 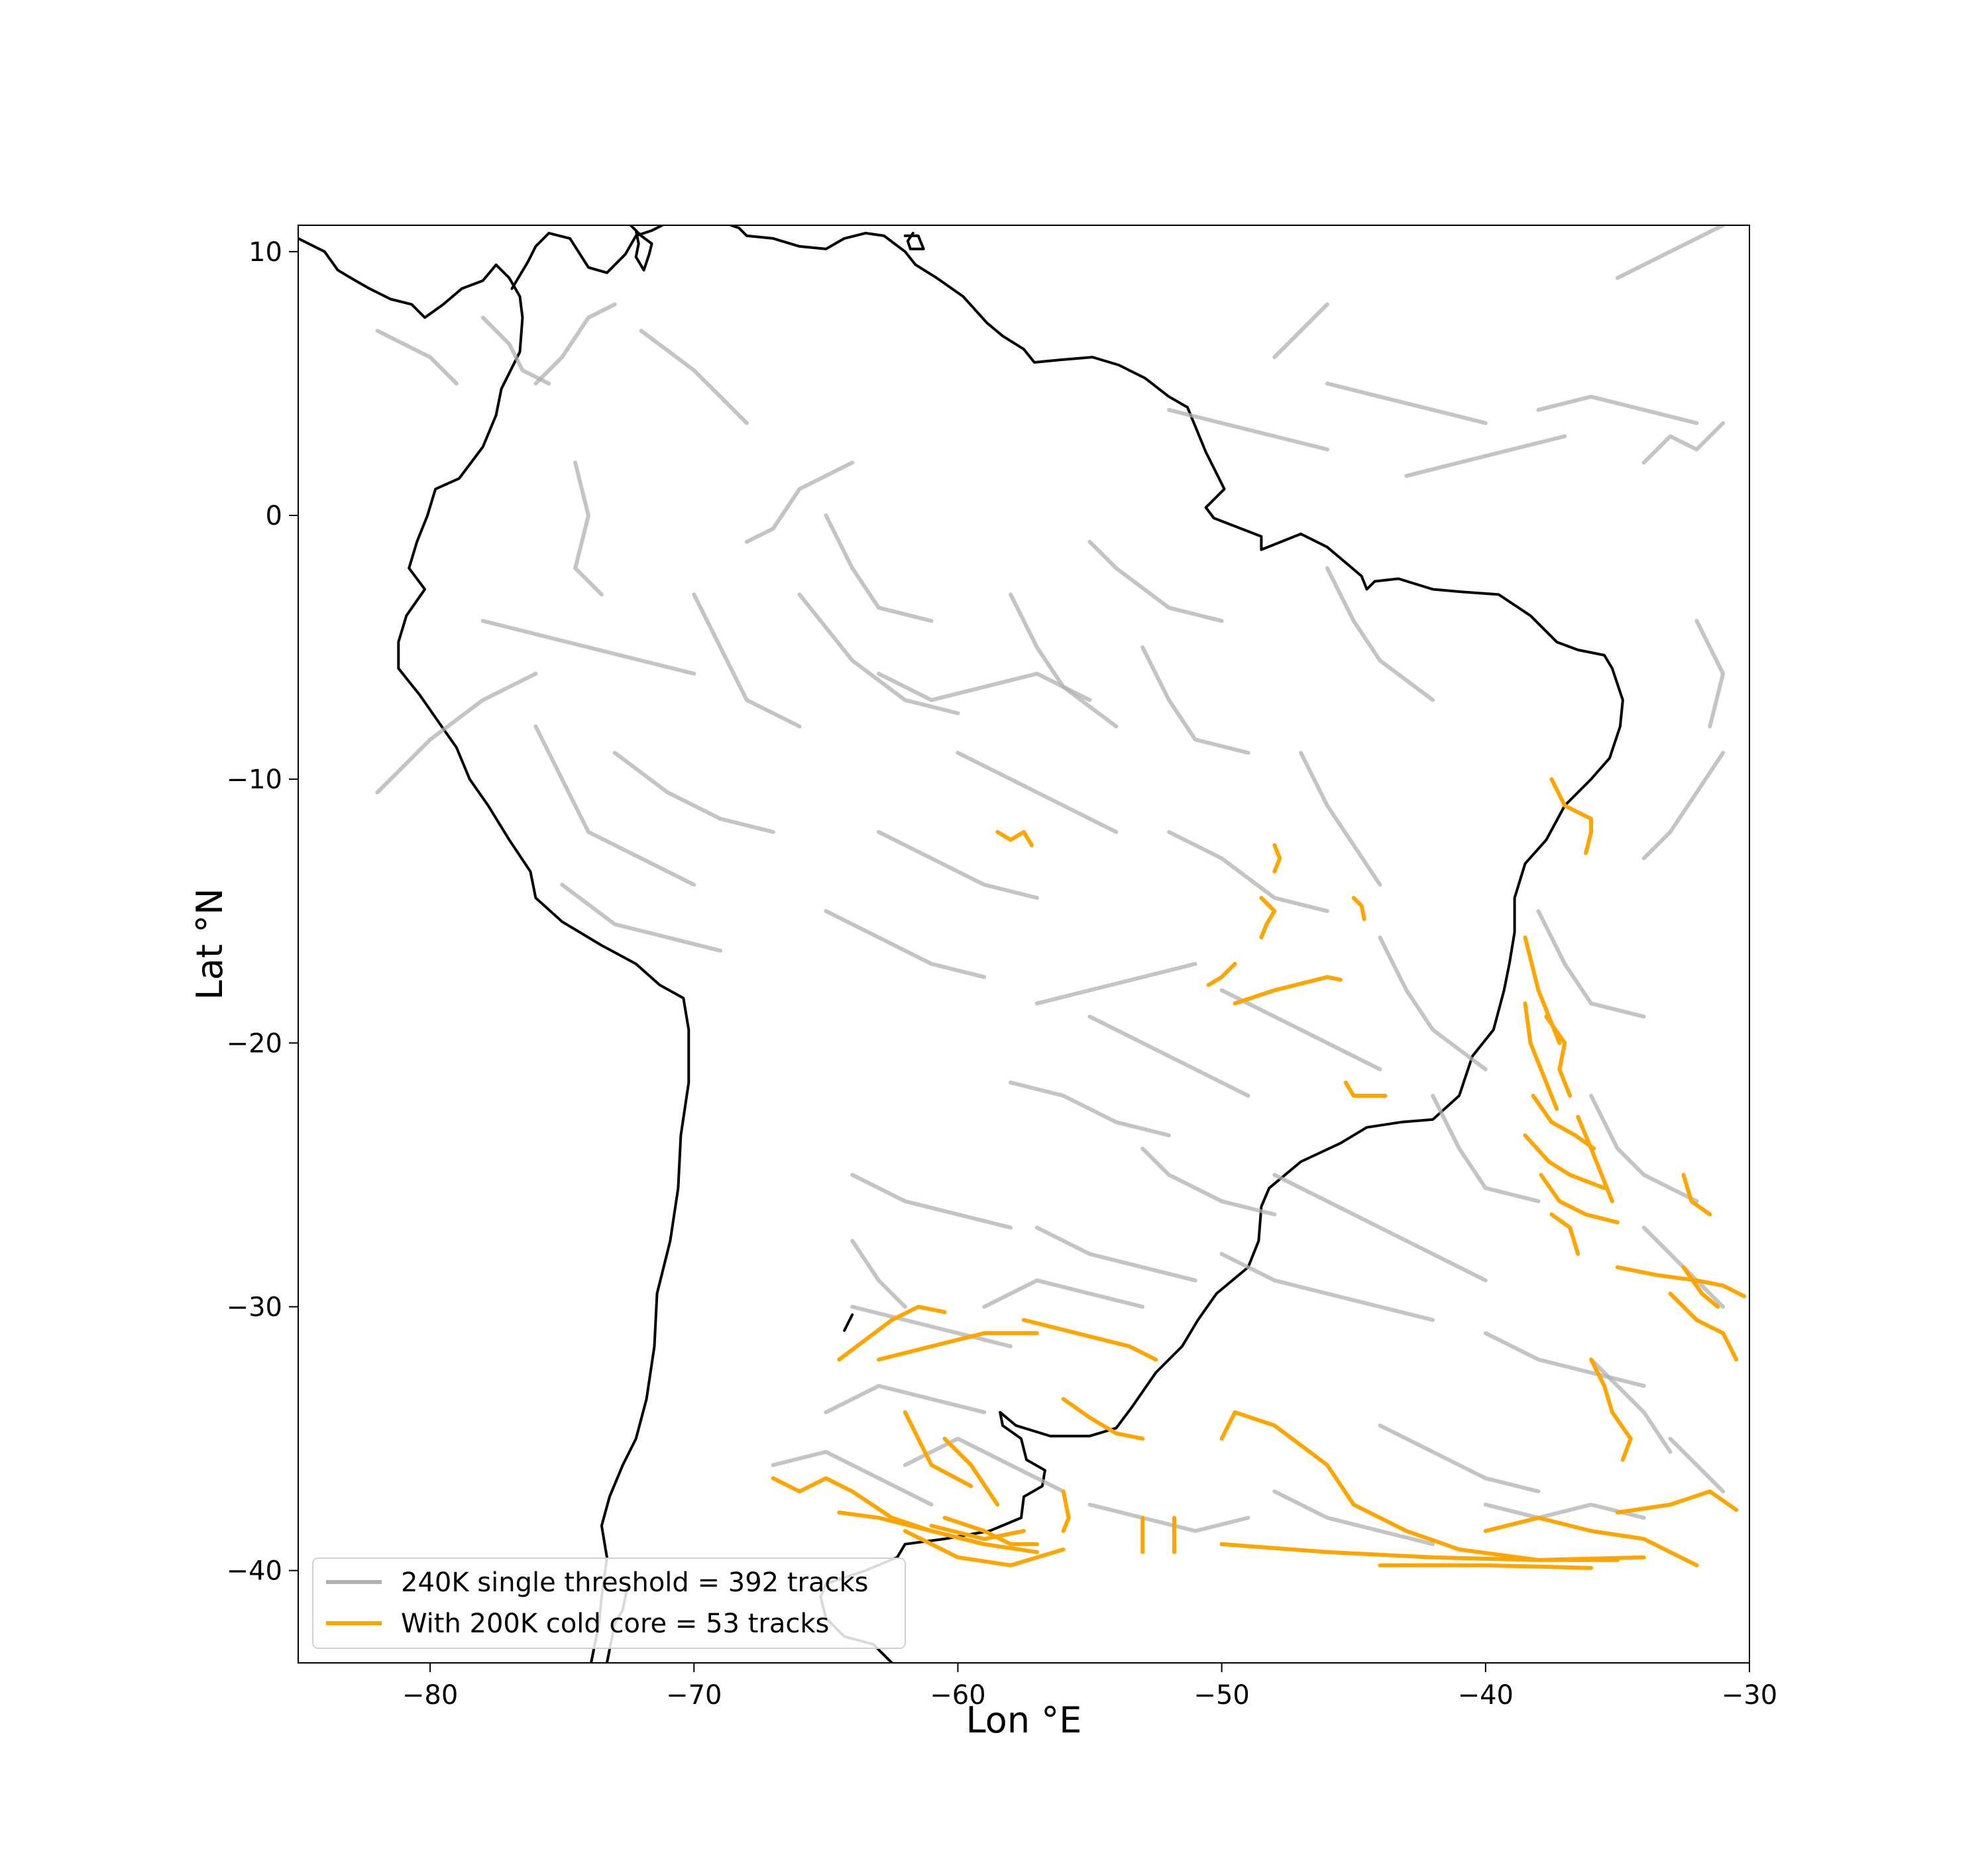 I want to click on y-tick-label: −40, so click(x=254, y=1571).